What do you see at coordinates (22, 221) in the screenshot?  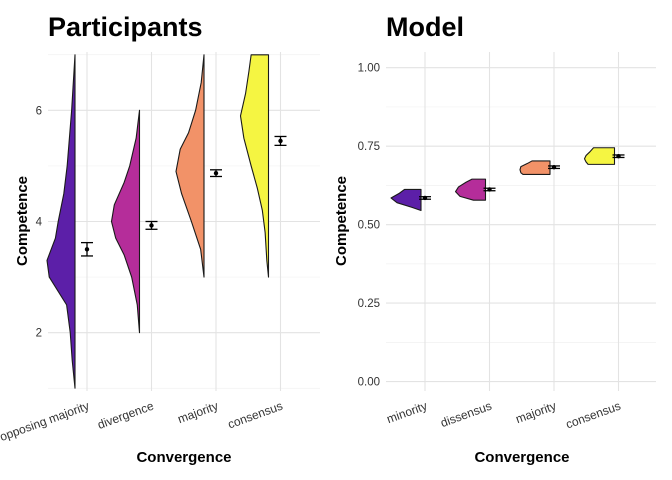 I see `participants-y-axis-title: Competence` at bounding box center [22, 221].